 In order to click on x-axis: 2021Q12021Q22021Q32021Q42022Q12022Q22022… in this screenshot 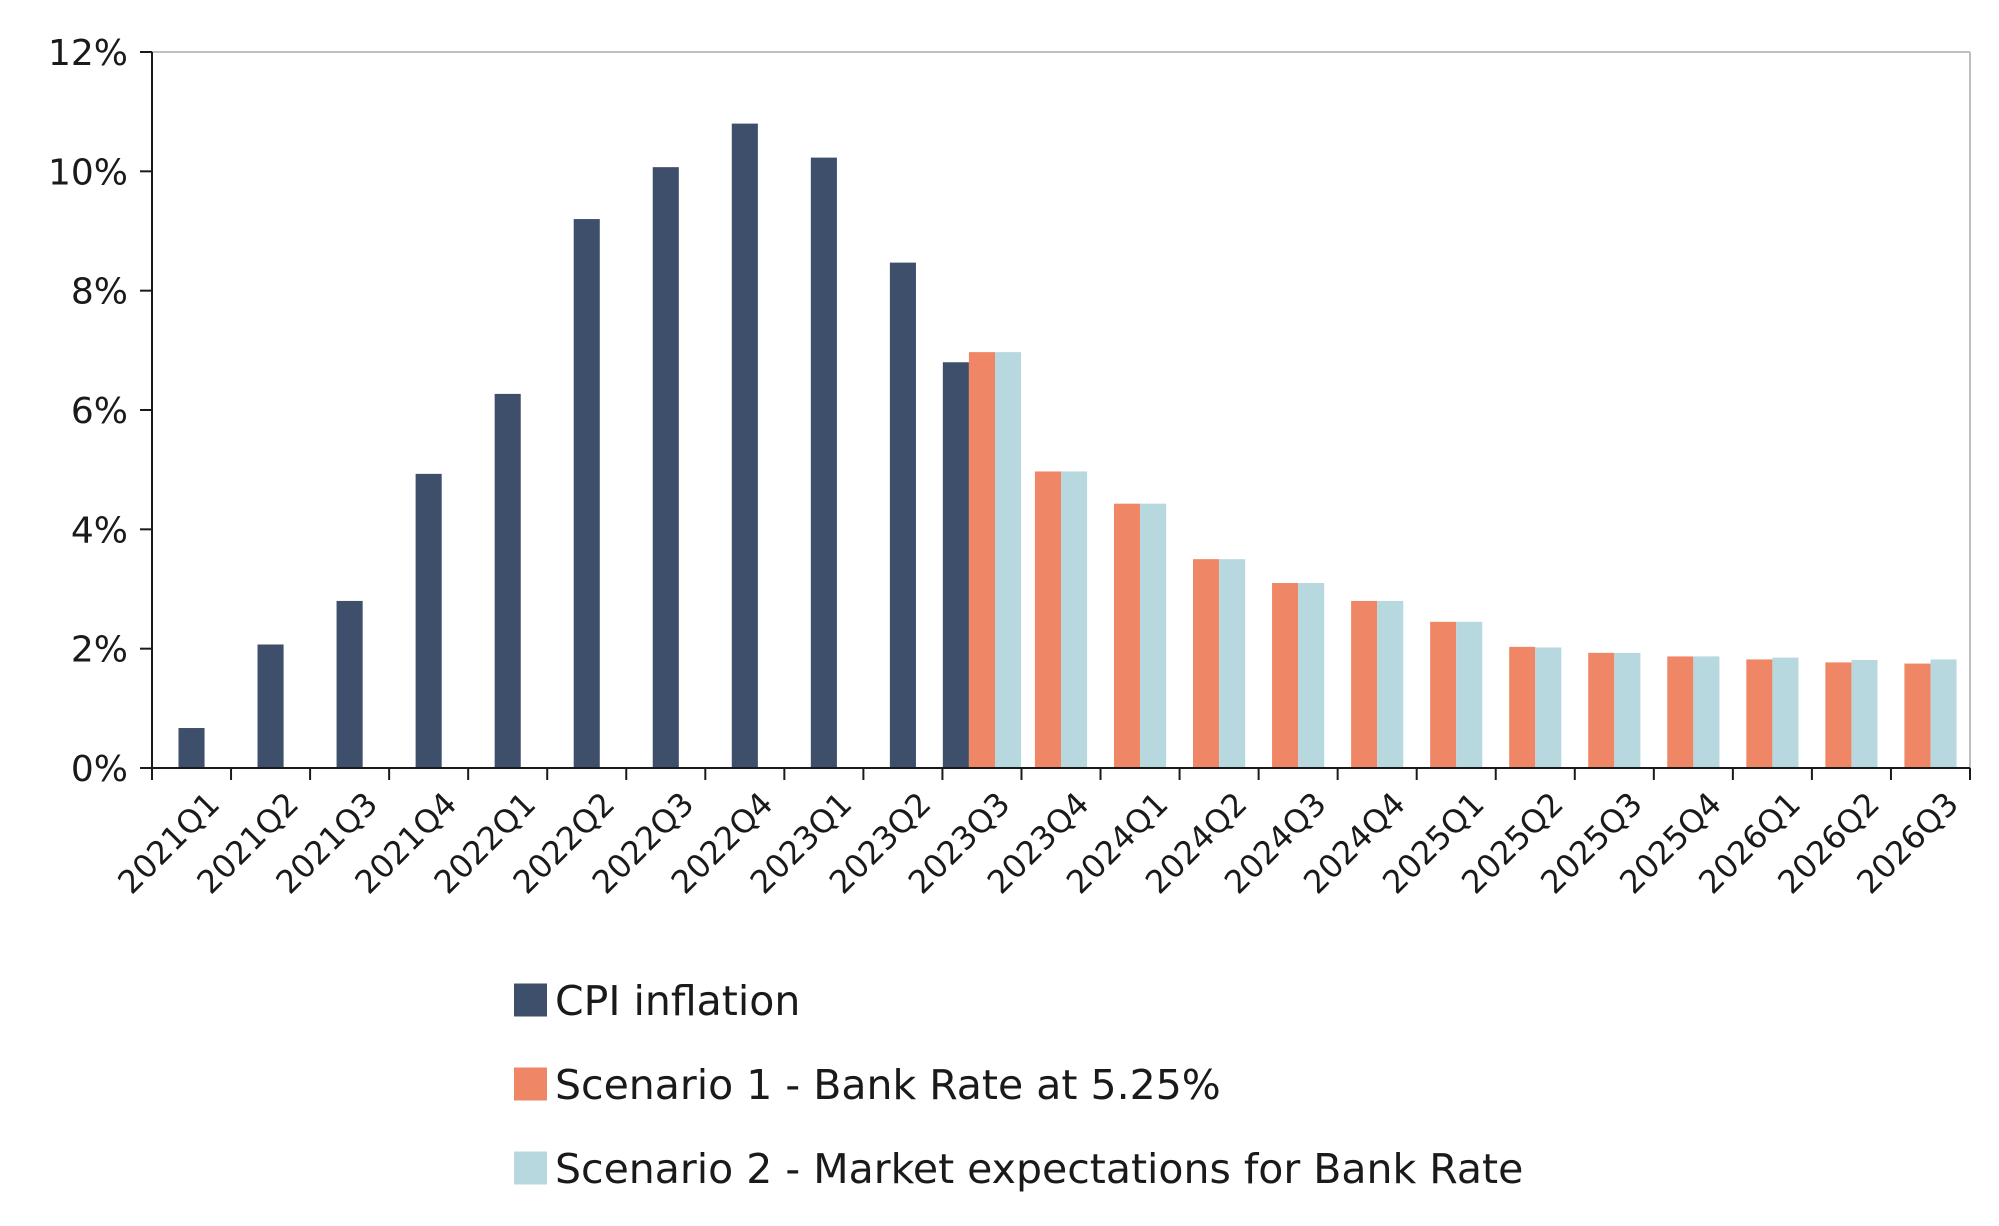, I will do `click(1040, 834)`.